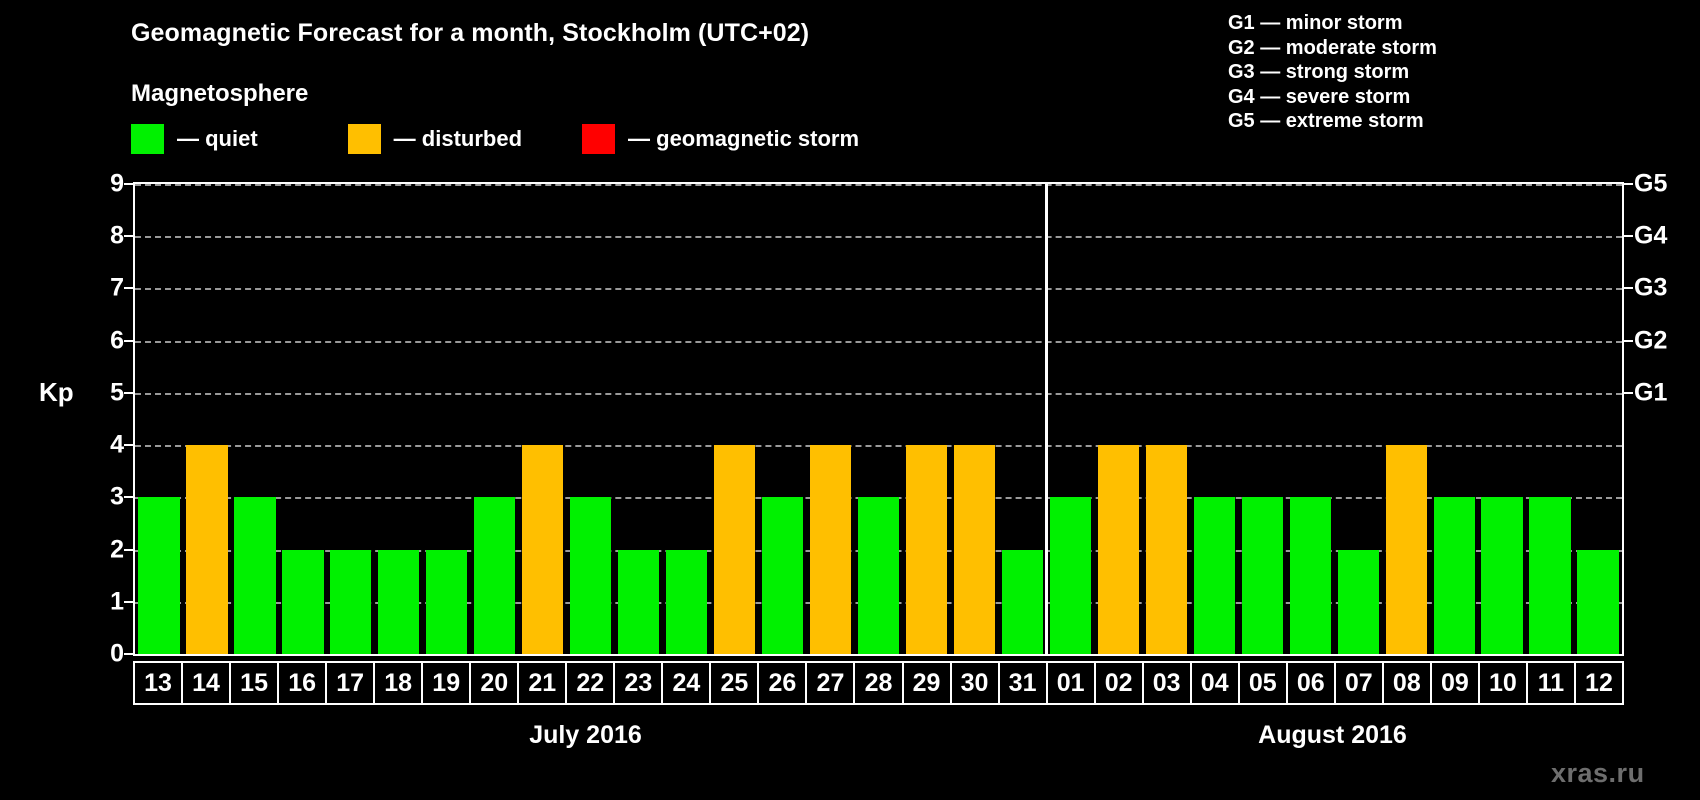  Describe the element at coordinates (1024, 683) in the screenshot. I see `day-label-31: 31` at that location.